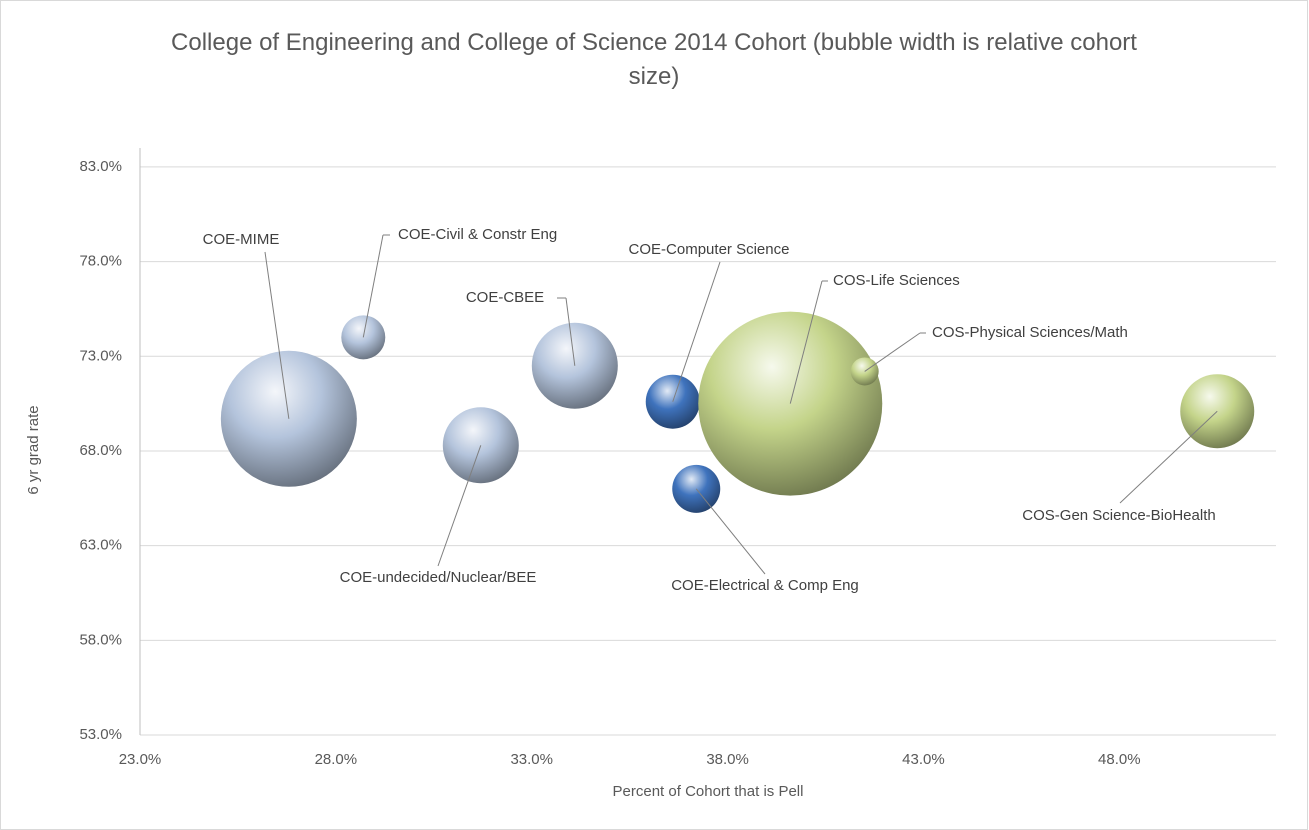  What do you see at coordinates (33, 449) in the screenshot?
I see `y-axis-title: 6 yr grad rate` at bounding box center [33, 449].